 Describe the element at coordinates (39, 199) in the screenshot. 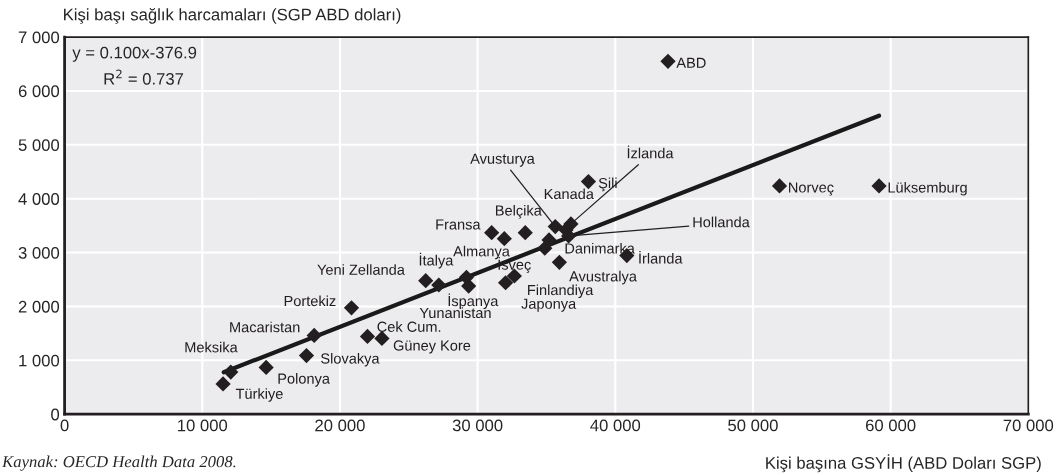

I see `y-tick-label: 4 000` at that location.